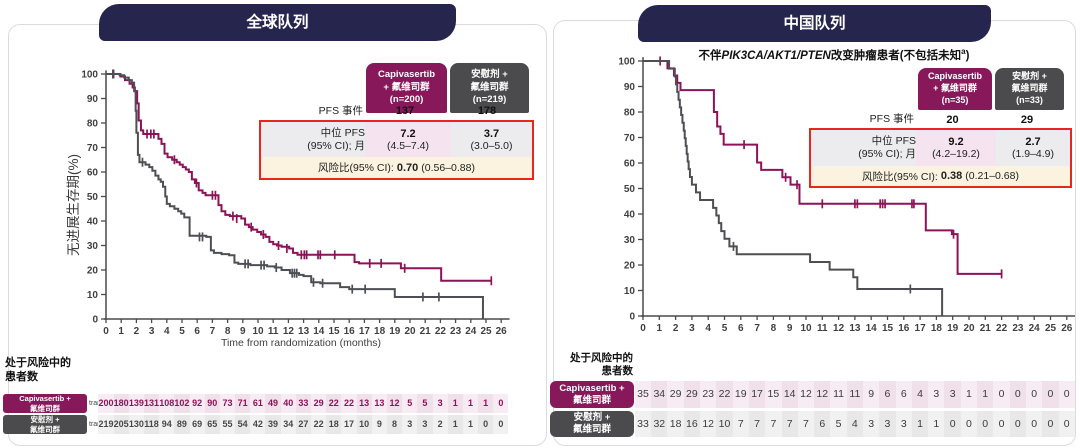 This screenshot has height=448, width=1080. What do you see at coordinates (692, 424) in the screenshot?
I see `risk-count: 16` at bounding box center [692, 424].